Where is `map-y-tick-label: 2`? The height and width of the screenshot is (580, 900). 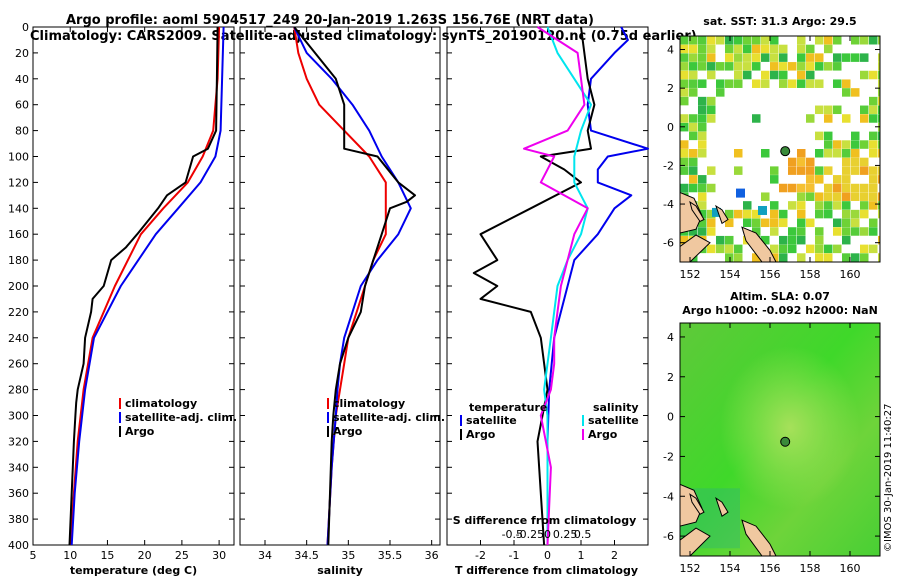 map-y-tick-label: 2 is located at coordinates (670, 88).